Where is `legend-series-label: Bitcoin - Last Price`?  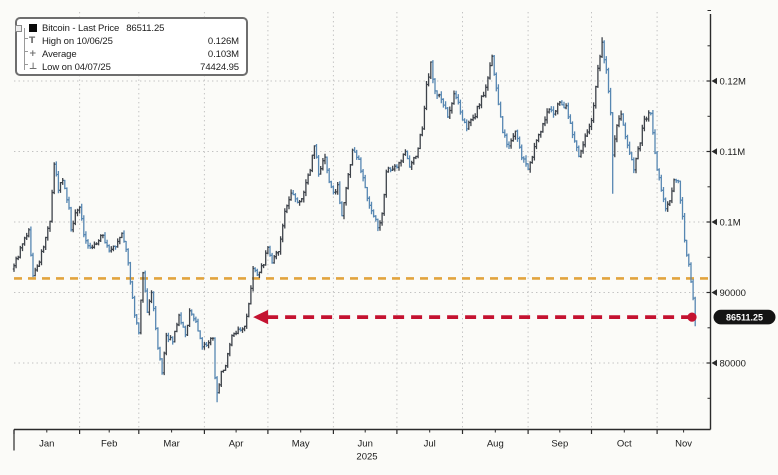 legend-series-label: Bitcoin - Last Price is located at coordinates (81, 28).